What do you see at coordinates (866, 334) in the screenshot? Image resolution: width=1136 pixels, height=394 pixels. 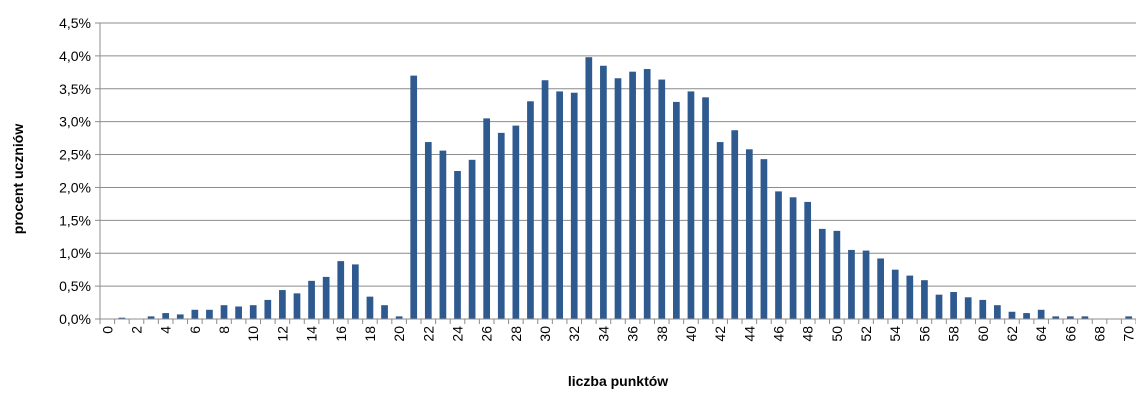 I see `x-tick-label: 52` at bounding box center [866, 334].